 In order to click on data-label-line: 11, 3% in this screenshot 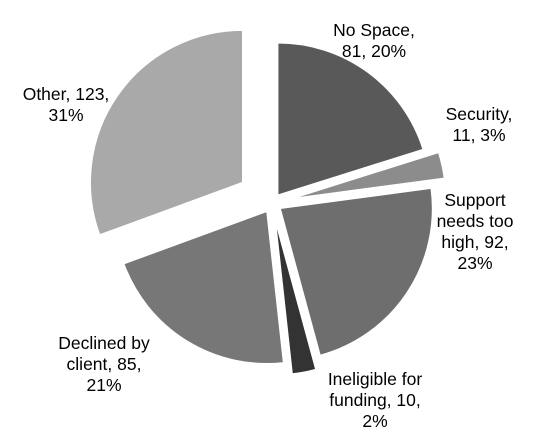, I will do `click(478, 135)`.